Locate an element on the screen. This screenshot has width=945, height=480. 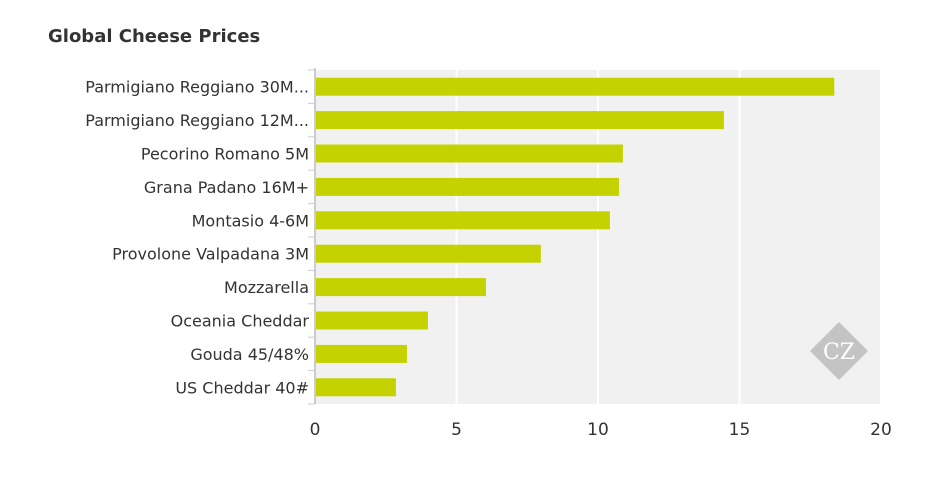
watermark-logo: CZ is located at coordinates (839, 351).